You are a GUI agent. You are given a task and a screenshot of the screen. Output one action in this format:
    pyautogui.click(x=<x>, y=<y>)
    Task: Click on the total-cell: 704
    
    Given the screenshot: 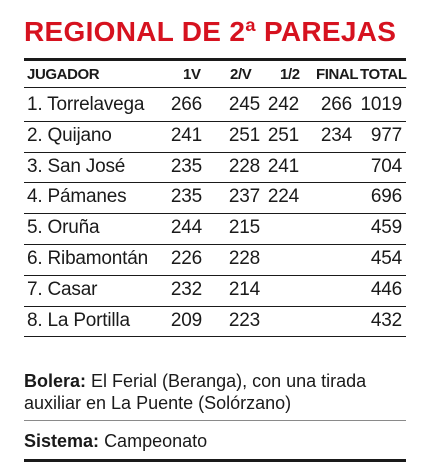 What is the action you would take?
    pyautogui.click(x=386, y=166)
    